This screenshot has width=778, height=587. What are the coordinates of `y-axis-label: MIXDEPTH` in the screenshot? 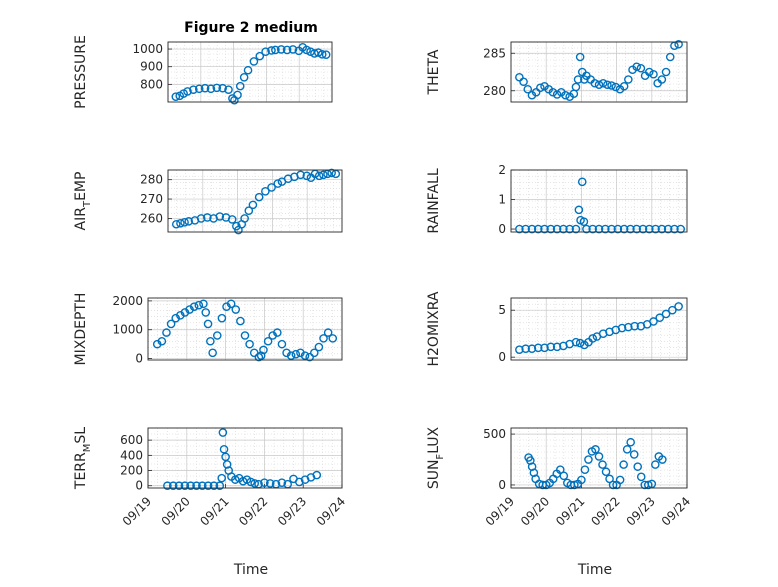 It's located at (81, 329).